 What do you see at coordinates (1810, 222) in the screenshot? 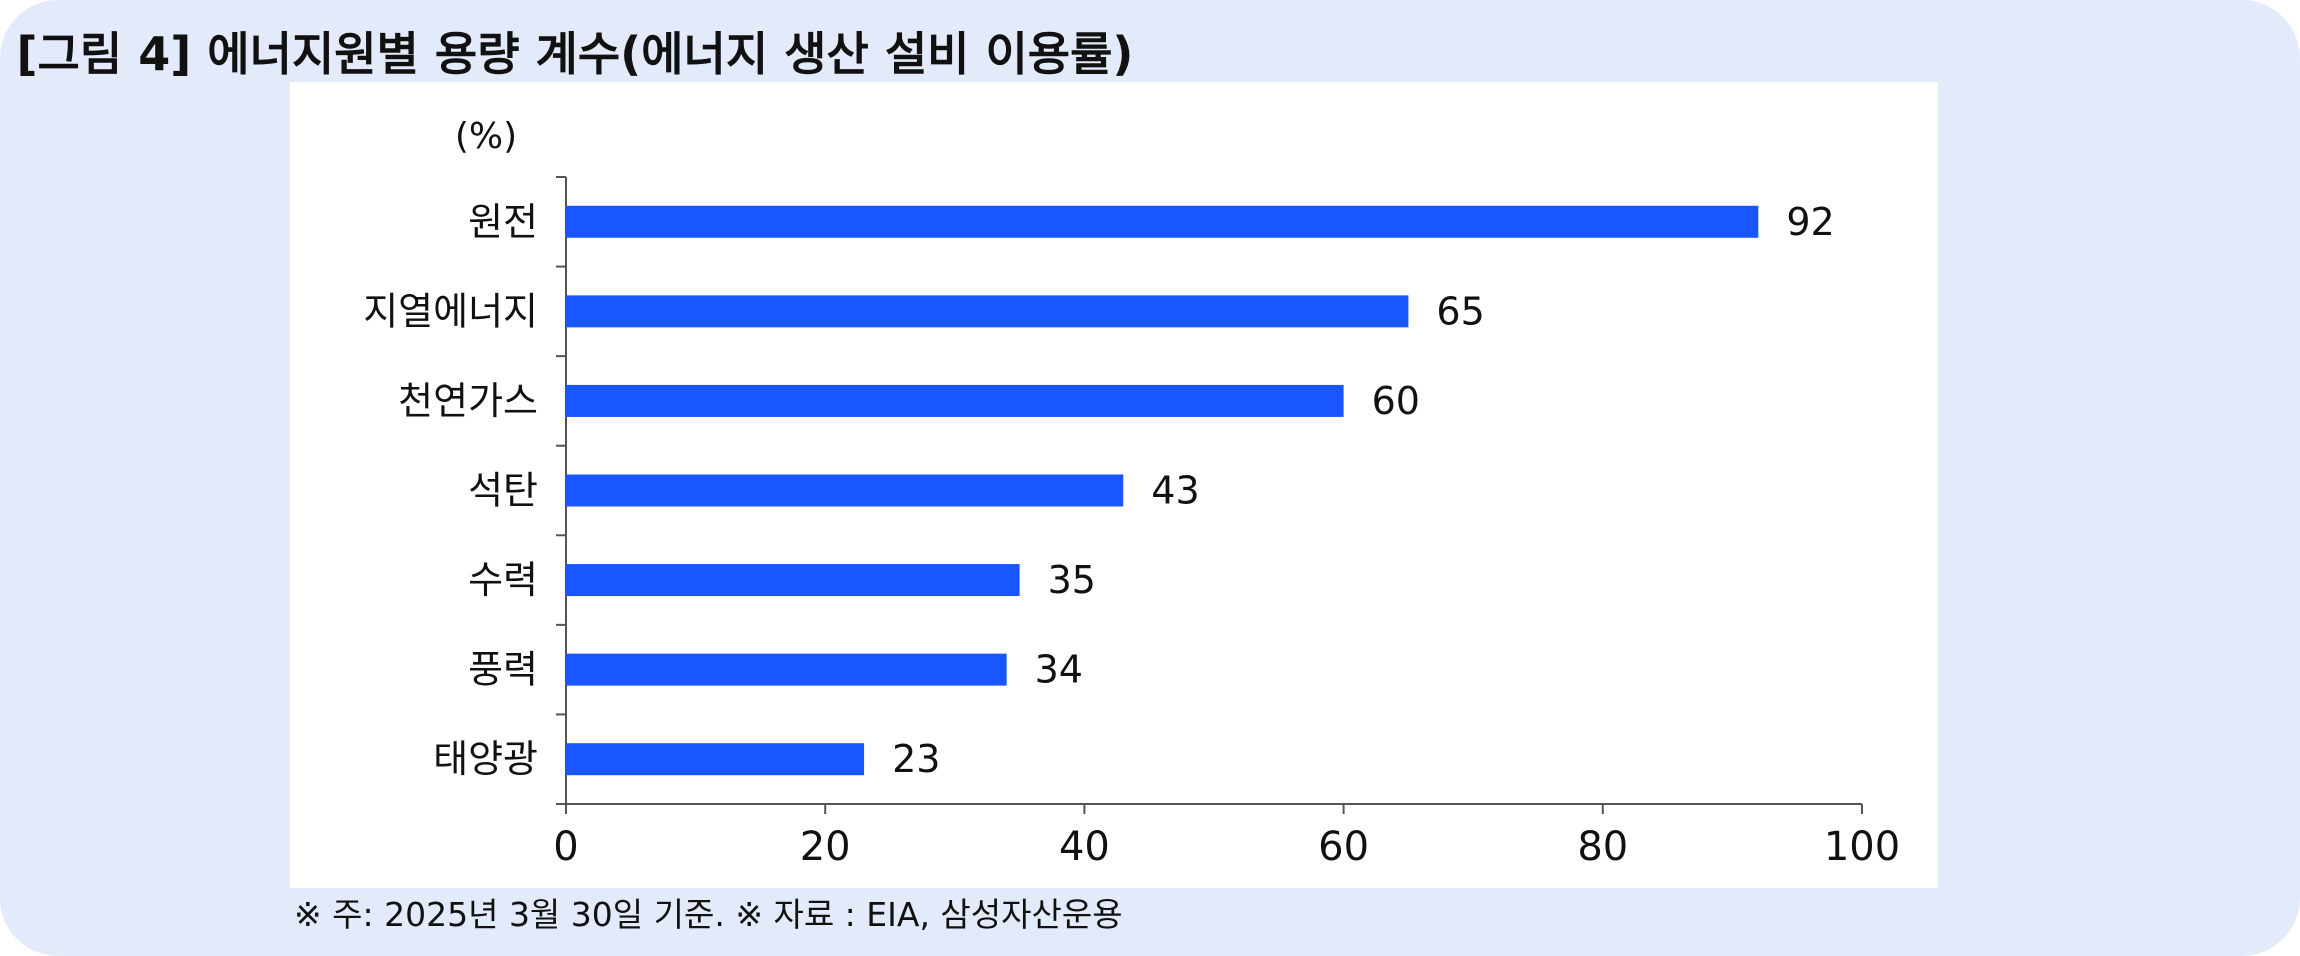
I see `data-label: 92` at bounding box center [1810, 222].